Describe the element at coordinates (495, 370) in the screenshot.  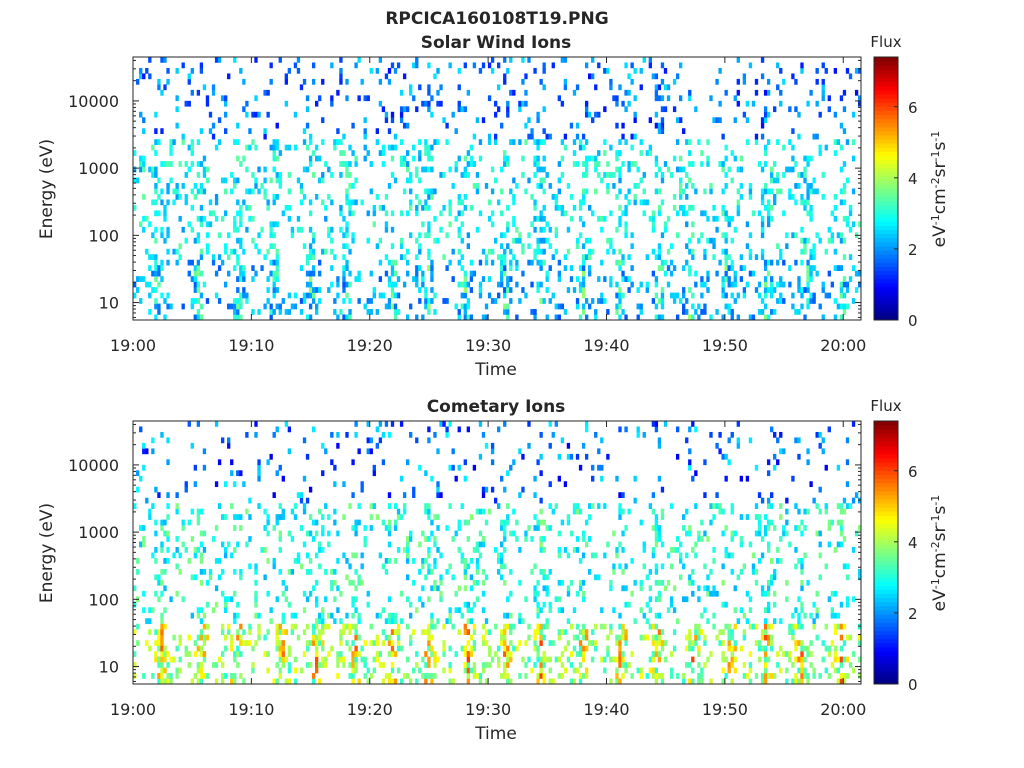
I see `x-axis-label-solar-wind: Time` at that location.